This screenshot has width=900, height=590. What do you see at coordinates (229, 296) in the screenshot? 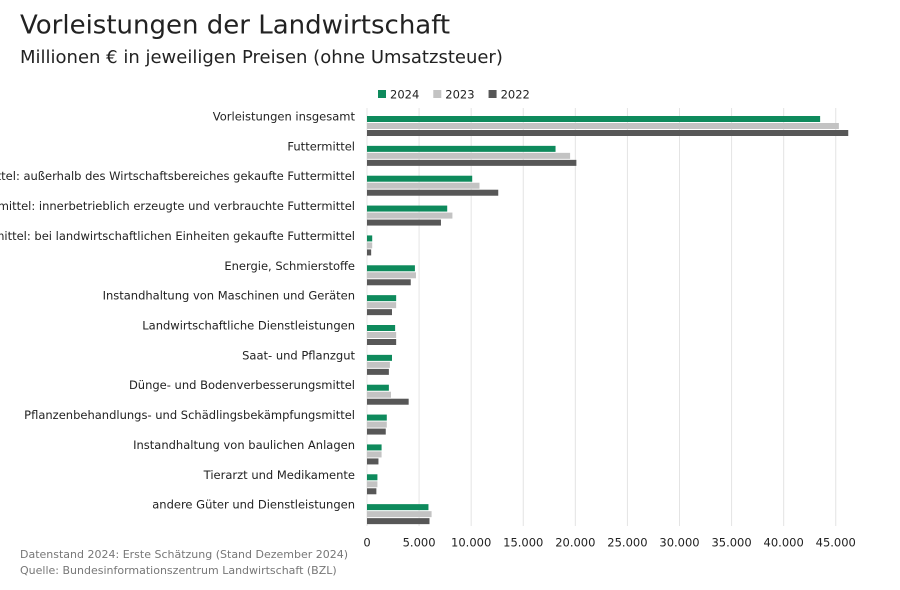
I see `y-tick-label: Instandhaltung von Maschinen und Geräten` at bounding box center [229, 296].